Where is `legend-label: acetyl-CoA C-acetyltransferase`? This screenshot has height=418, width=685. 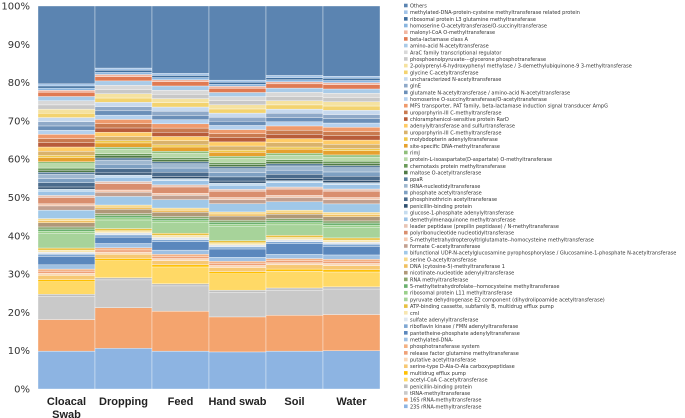 legend-label: acetyl-CoA C-acetyltransferase is located at coordinates (449, 381).